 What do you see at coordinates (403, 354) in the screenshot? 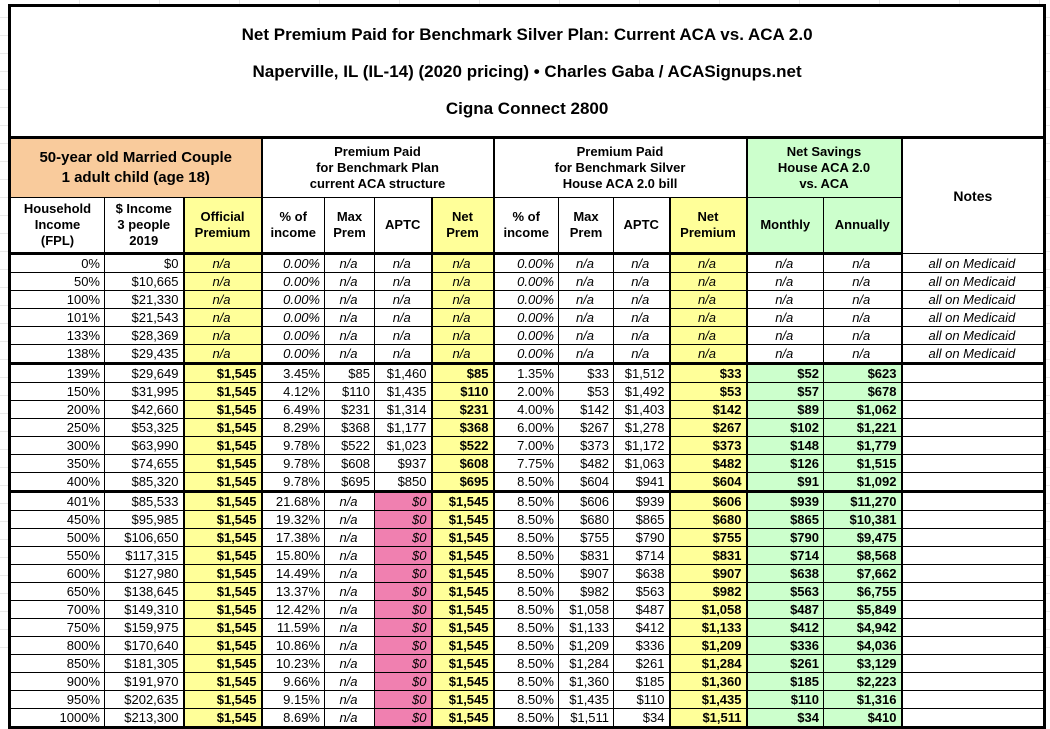
I see `cell-aca_aptc: n/a` at bounding box center [403, 354].